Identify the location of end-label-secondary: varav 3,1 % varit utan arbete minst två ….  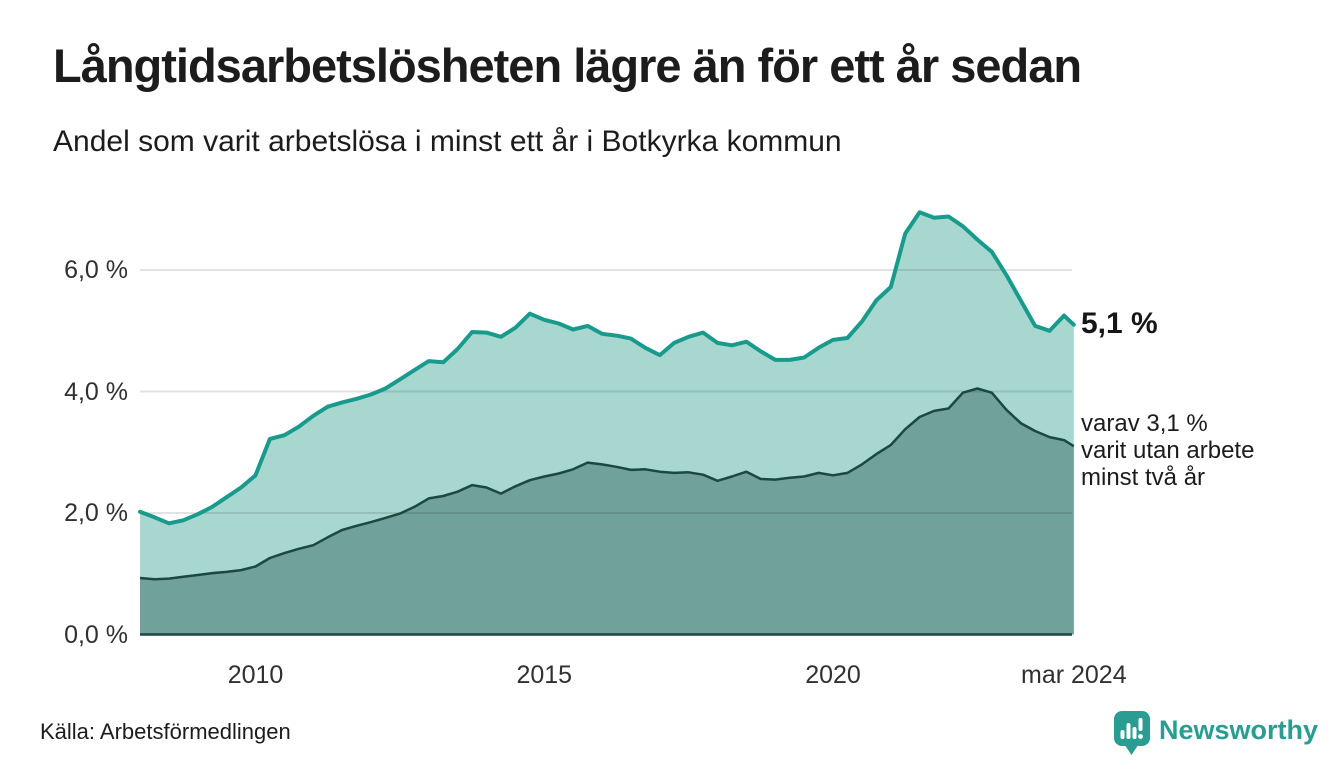
(1167, 450).